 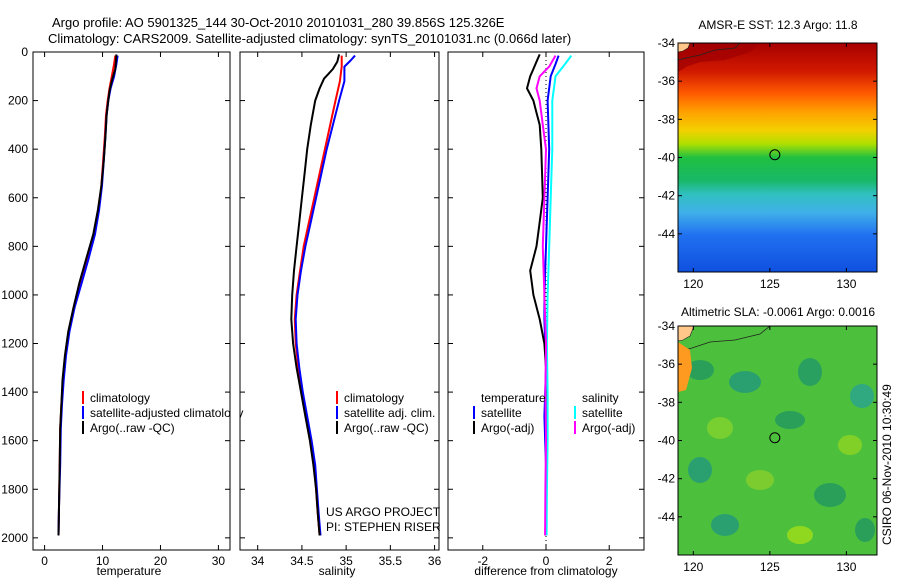 I want to click on series-line-climatology, so click(x=318, y=295).